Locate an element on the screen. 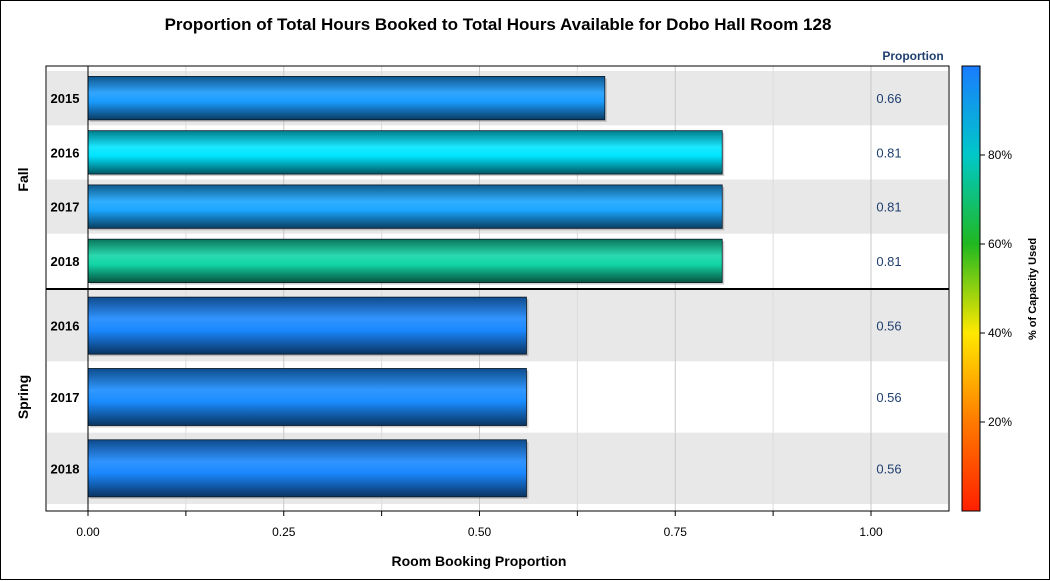 The width and height of the screenshot is (1050, 581). colorbar-tick-label: 20% is located at coordinates (1000, 422).